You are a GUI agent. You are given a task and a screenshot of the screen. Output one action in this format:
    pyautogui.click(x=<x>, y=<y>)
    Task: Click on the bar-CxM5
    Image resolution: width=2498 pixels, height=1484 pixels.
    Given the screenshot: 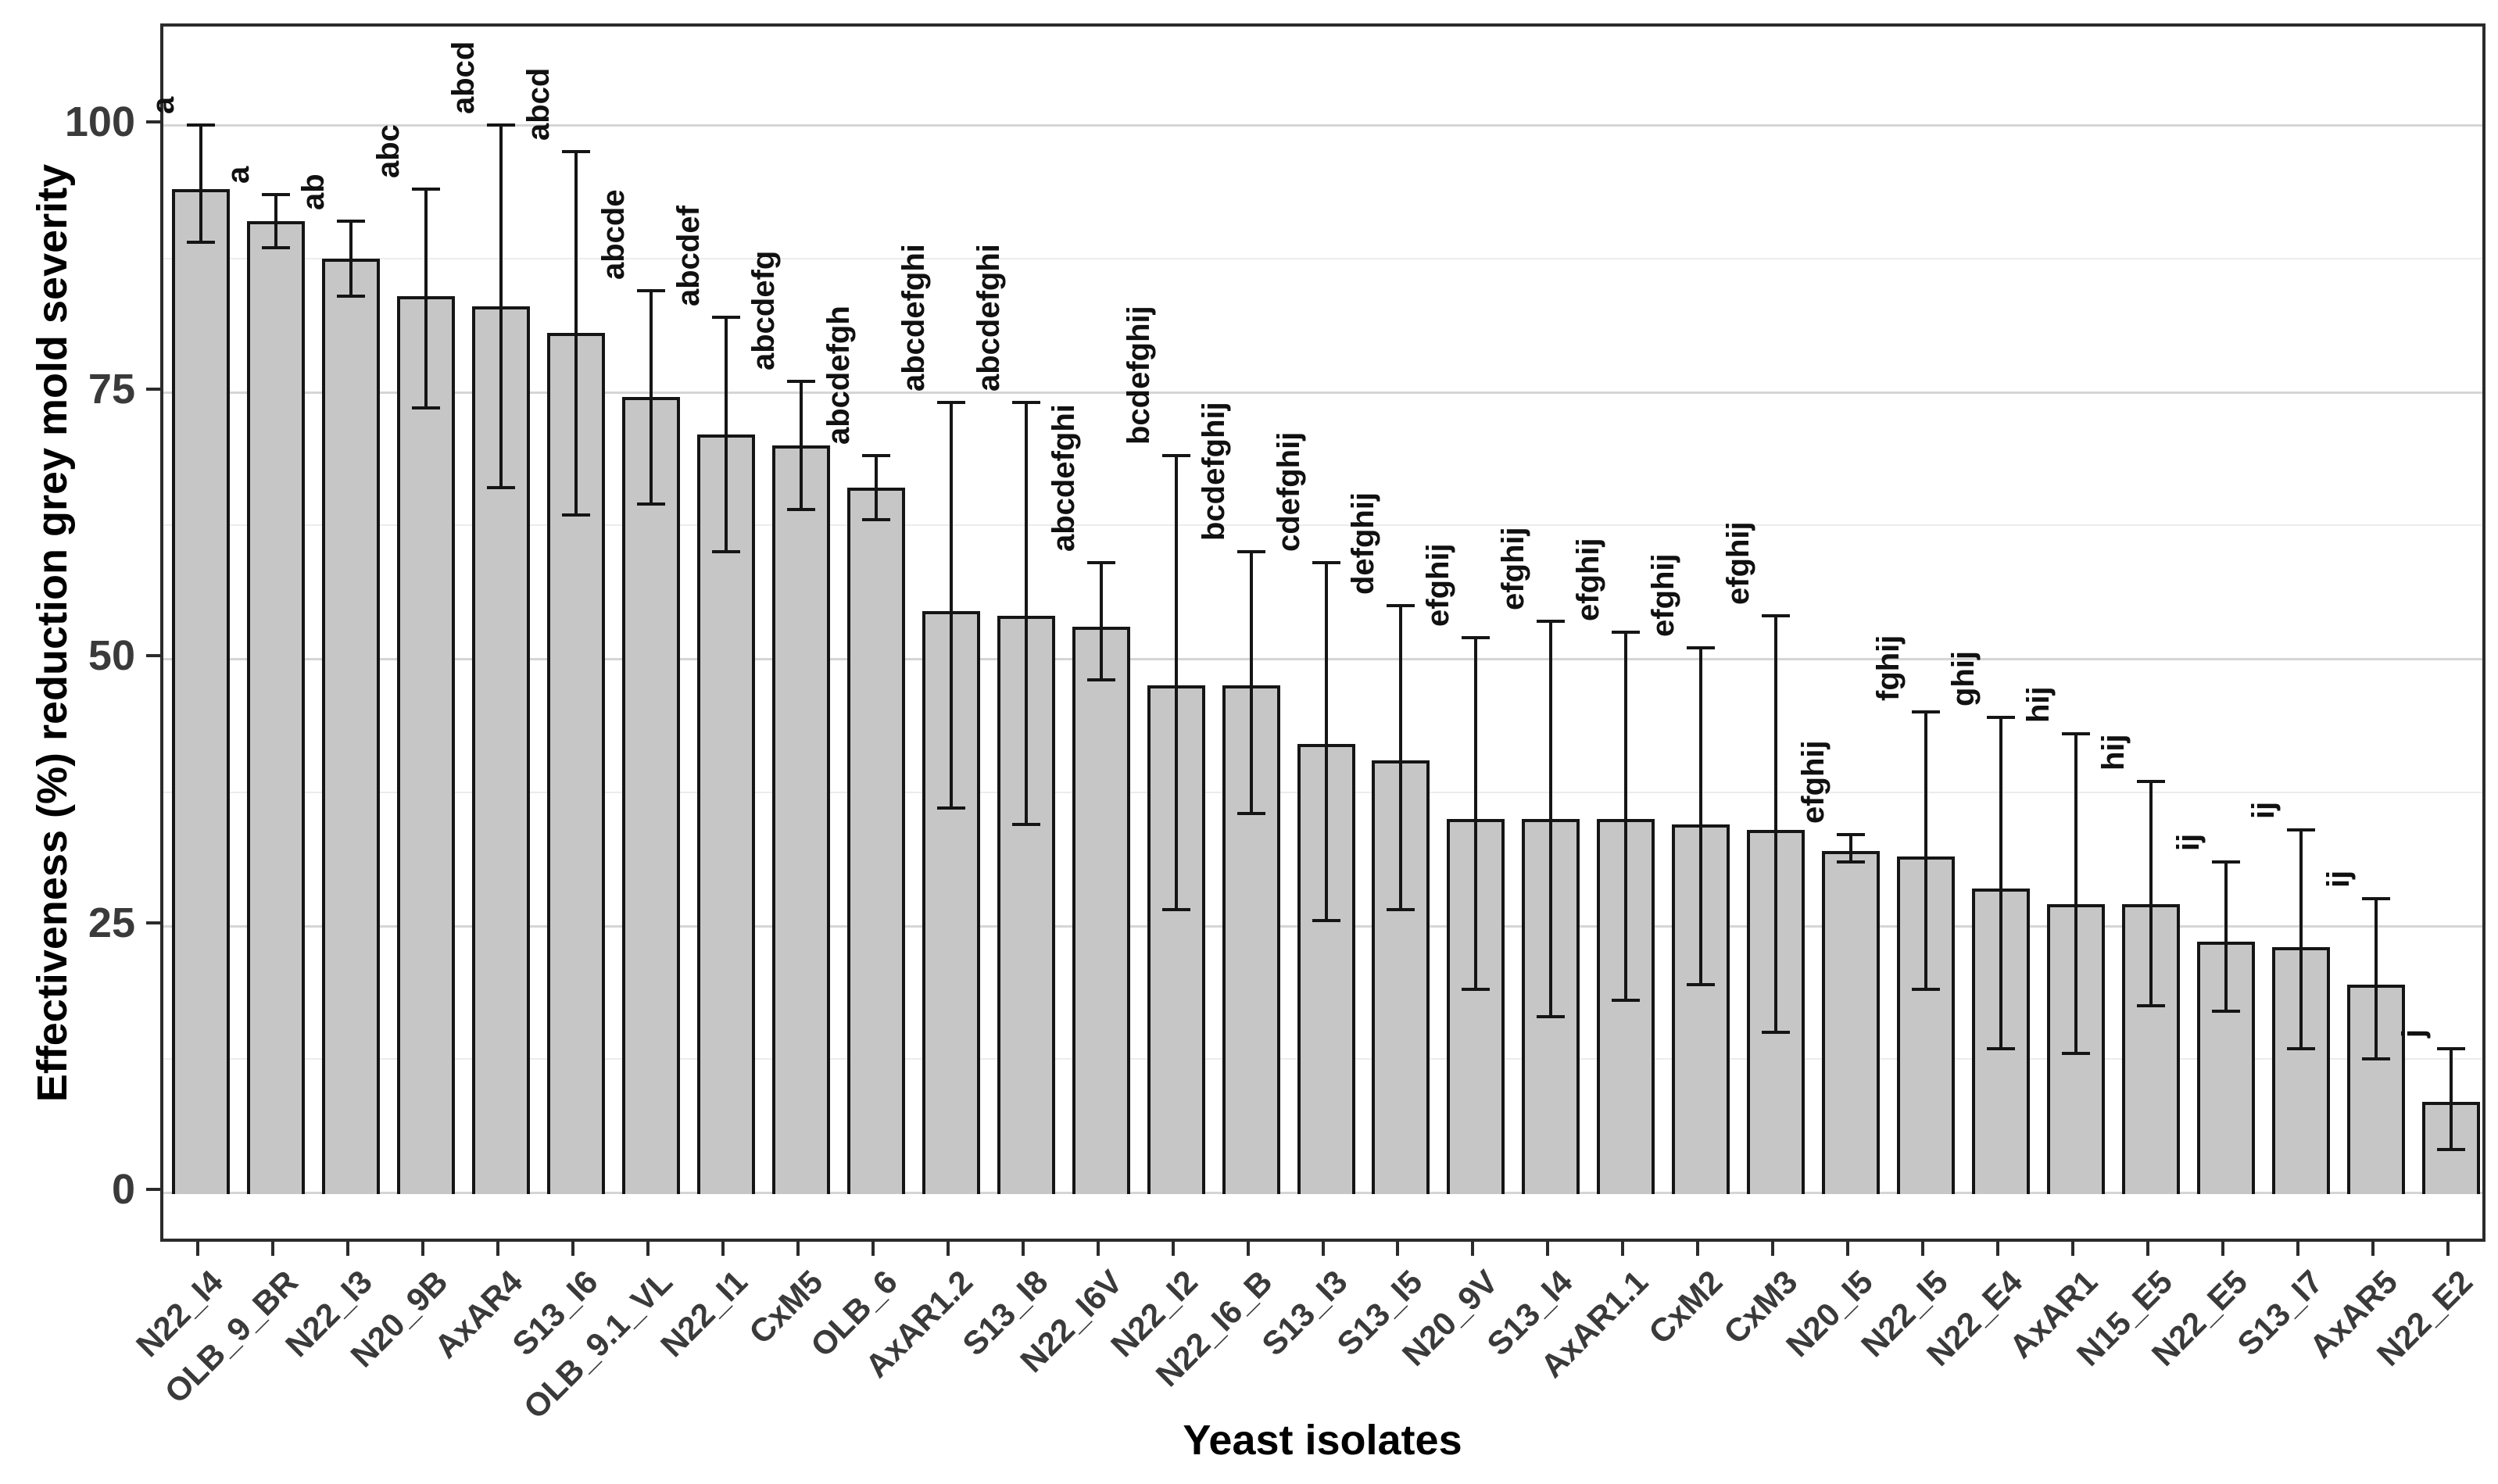 What is the action you would take?
    pyautogui.click(x=800, y=819)
    